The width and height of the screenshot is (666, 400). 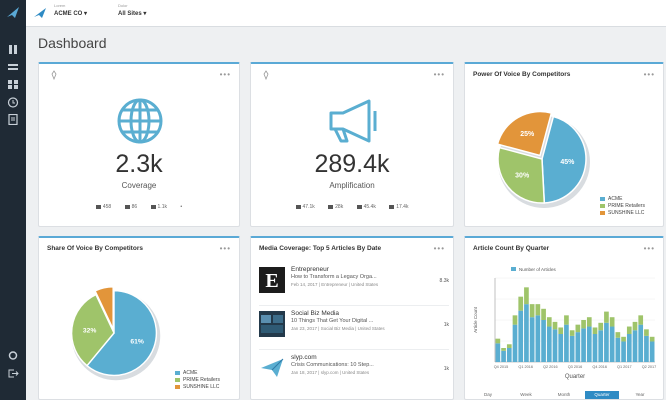 What do you see at coordinates (606, 342) in the screenshot?
I see `bar-q4-2019` at bounding box center [606, 342].